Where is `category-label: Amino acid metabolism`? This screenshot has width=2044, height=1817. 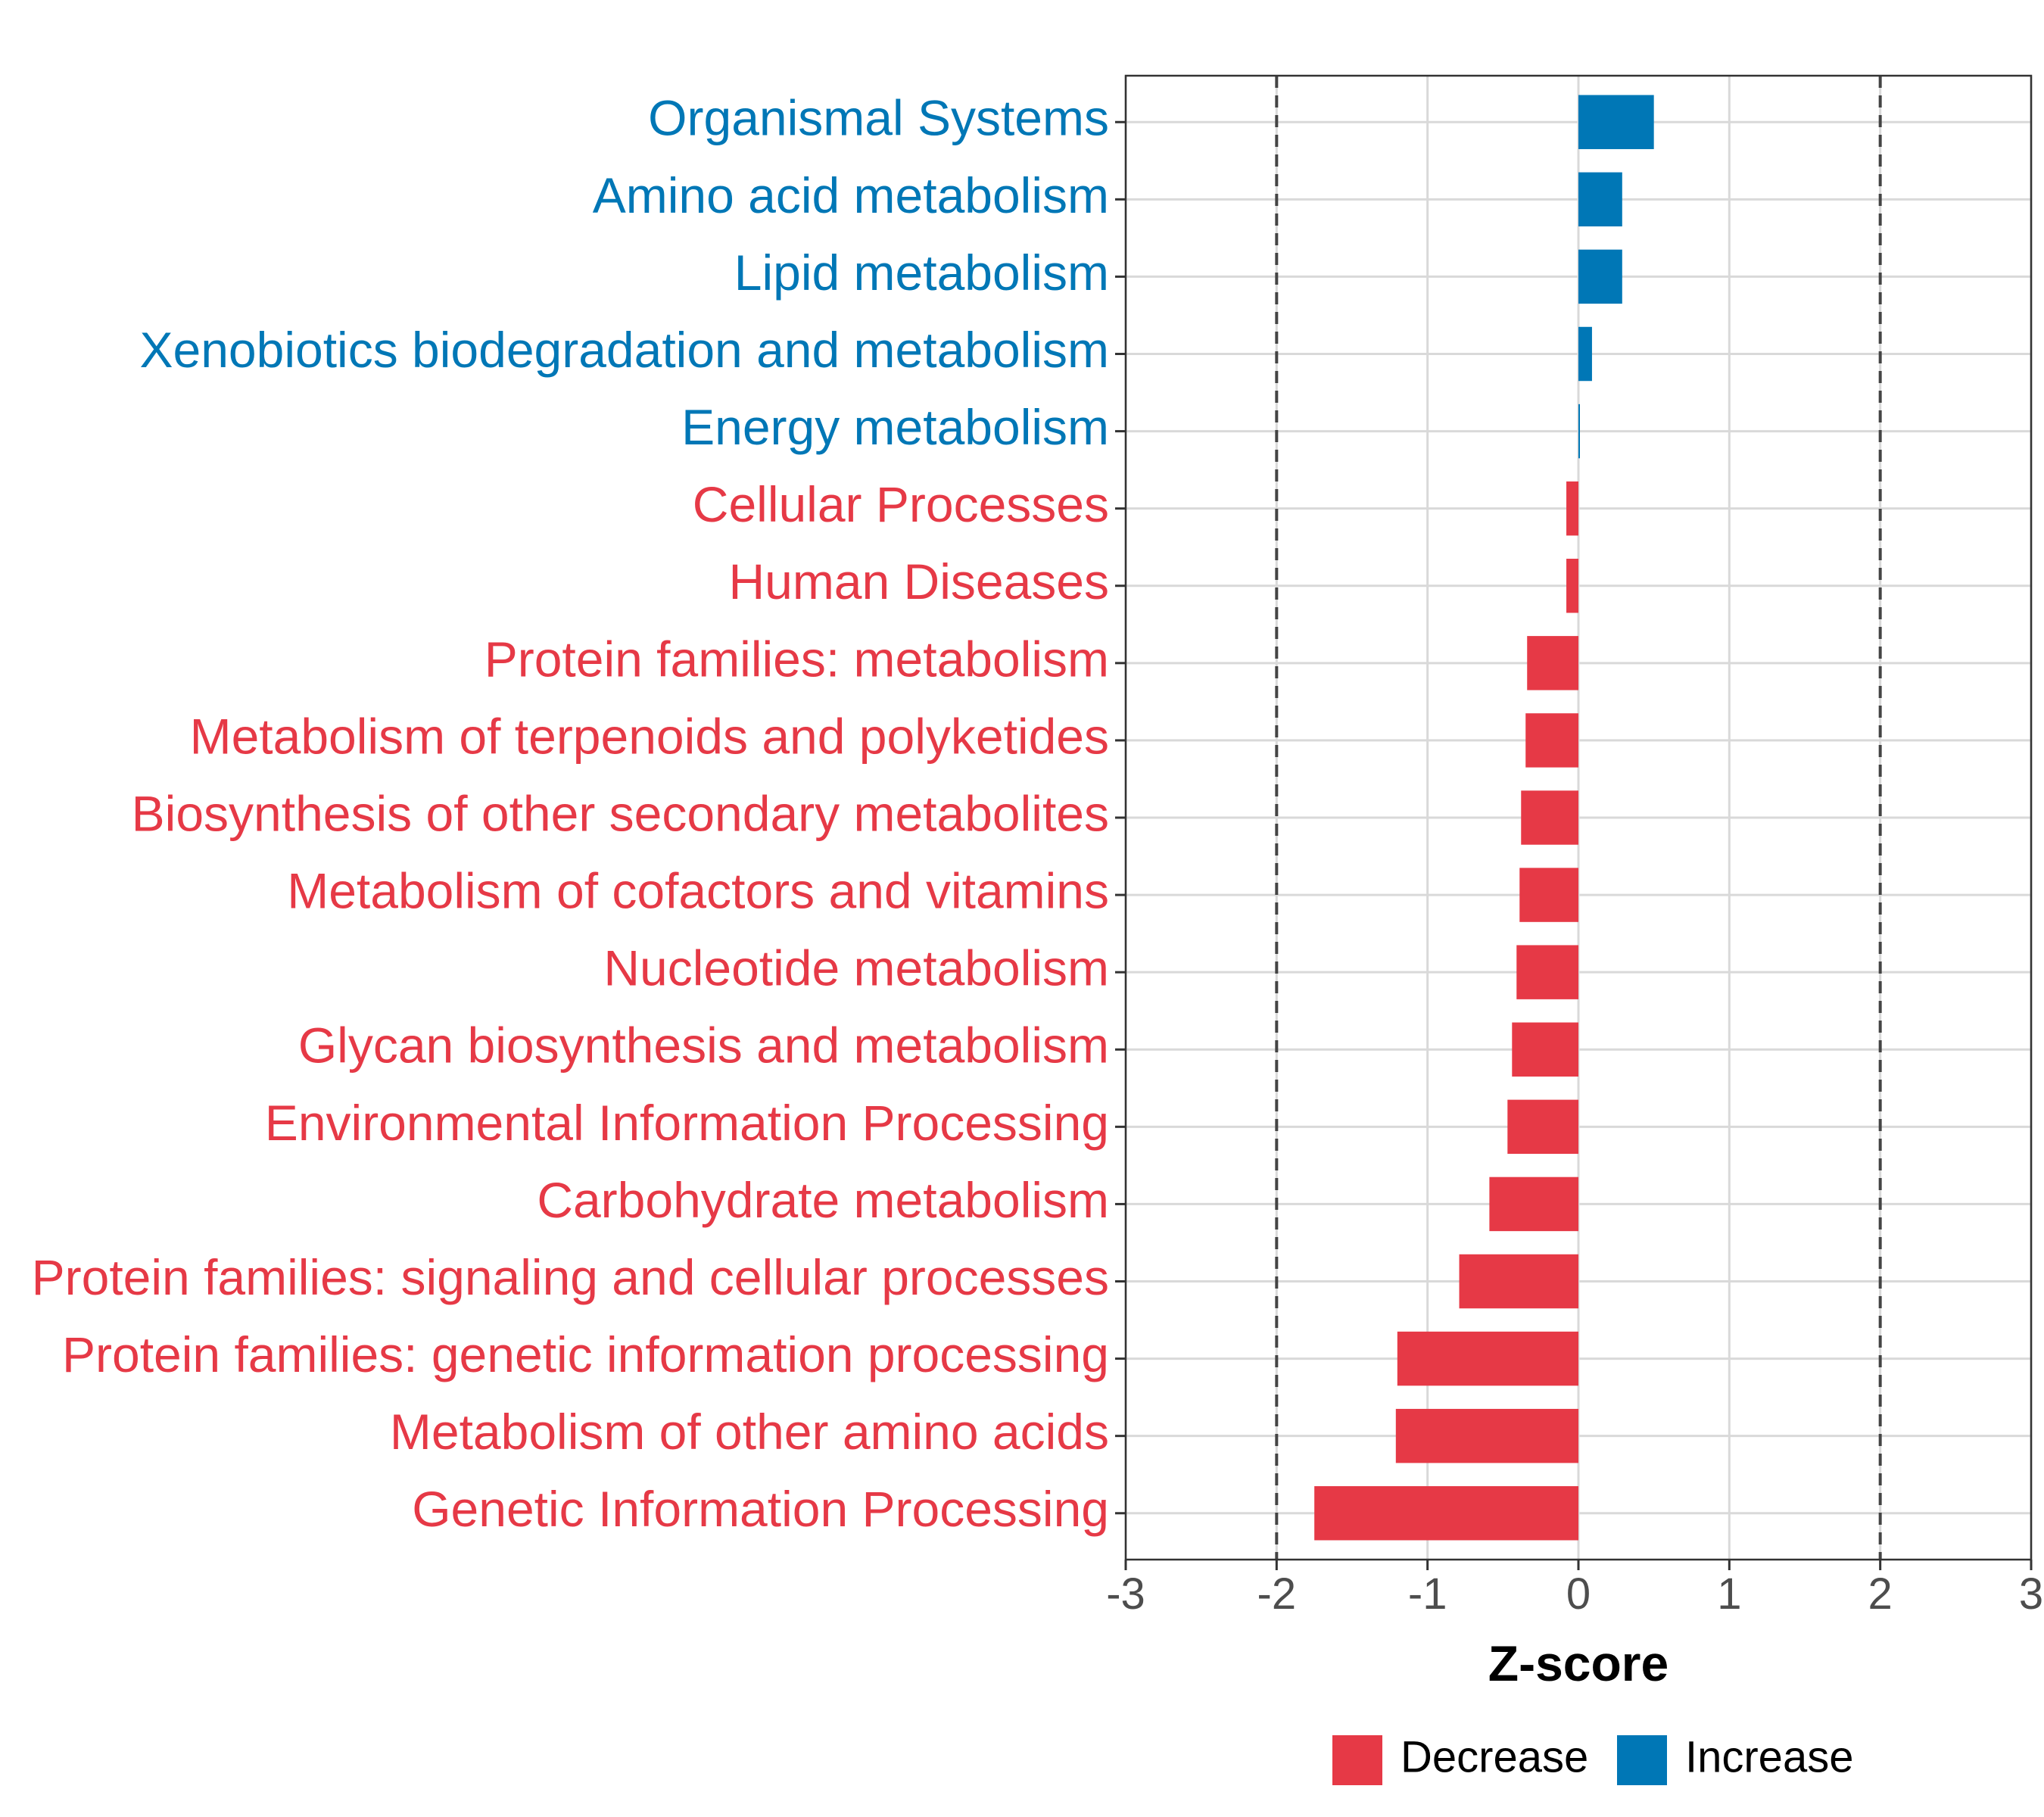 category-label: Amino acid metabolism is located at coordinates (851, 195).